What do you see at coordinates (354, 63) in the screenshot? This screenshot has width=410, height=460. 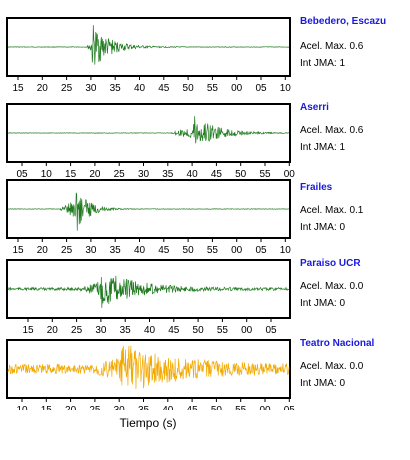 I see `jma-line-1: Int JMA: 1` at bounding box center [354, 63].